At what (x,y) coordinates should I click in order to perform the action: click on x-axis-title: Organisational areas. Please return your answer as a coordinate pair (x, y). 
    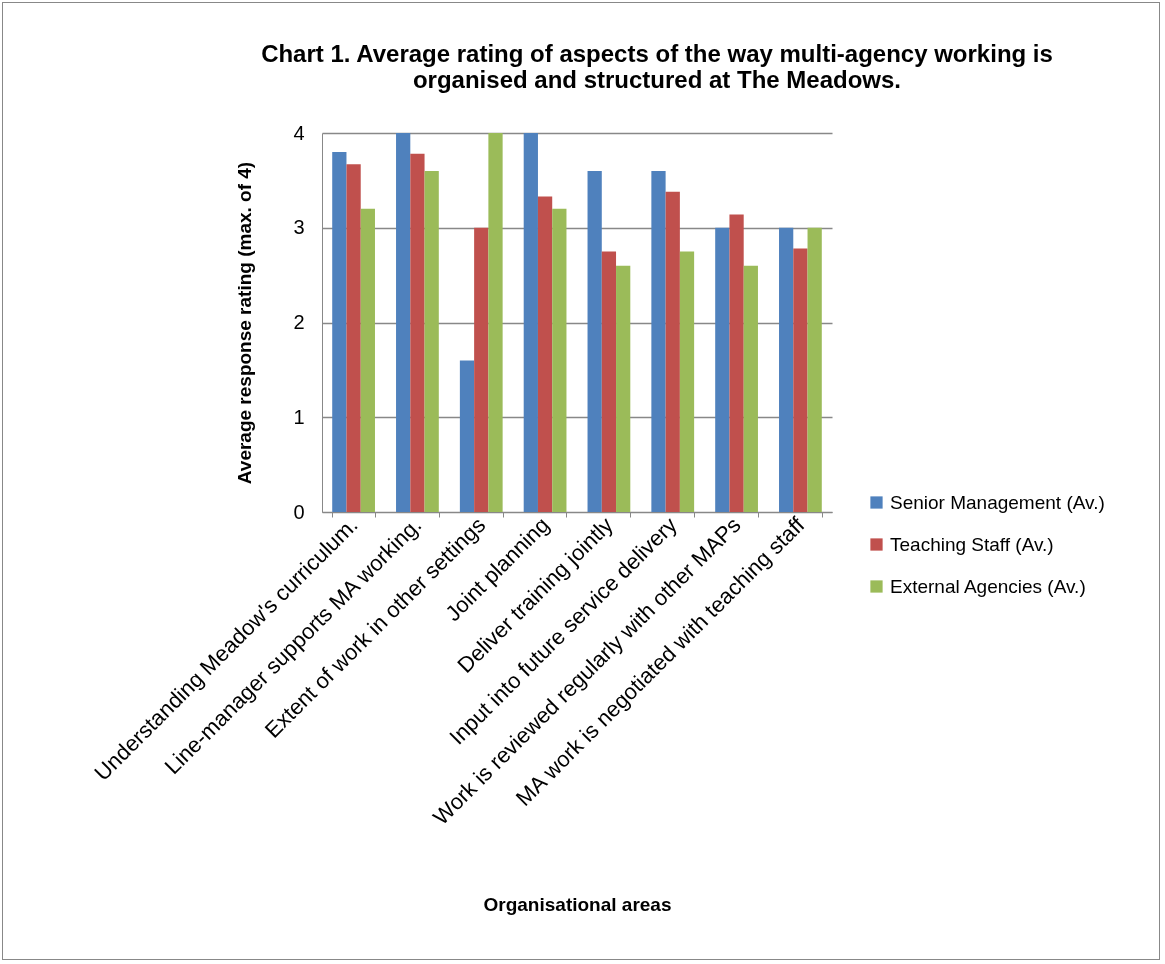
    Looking at the image, I should click on (577, 904).